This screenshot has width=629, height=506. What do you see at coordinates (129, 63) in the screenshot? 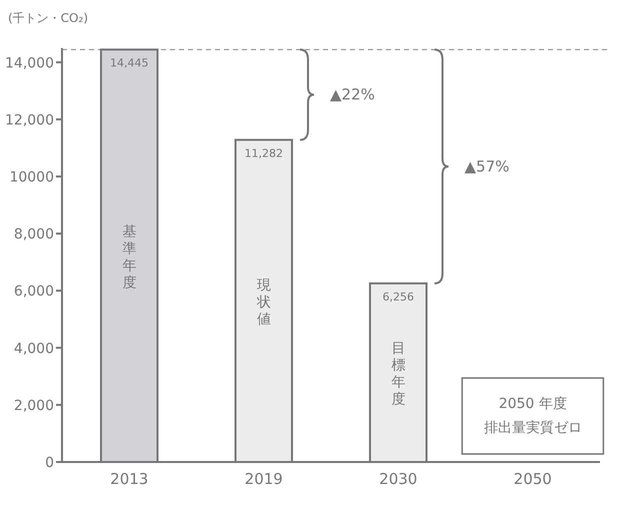
I see `data-label: 14,445` at bounding box center [129, 63].